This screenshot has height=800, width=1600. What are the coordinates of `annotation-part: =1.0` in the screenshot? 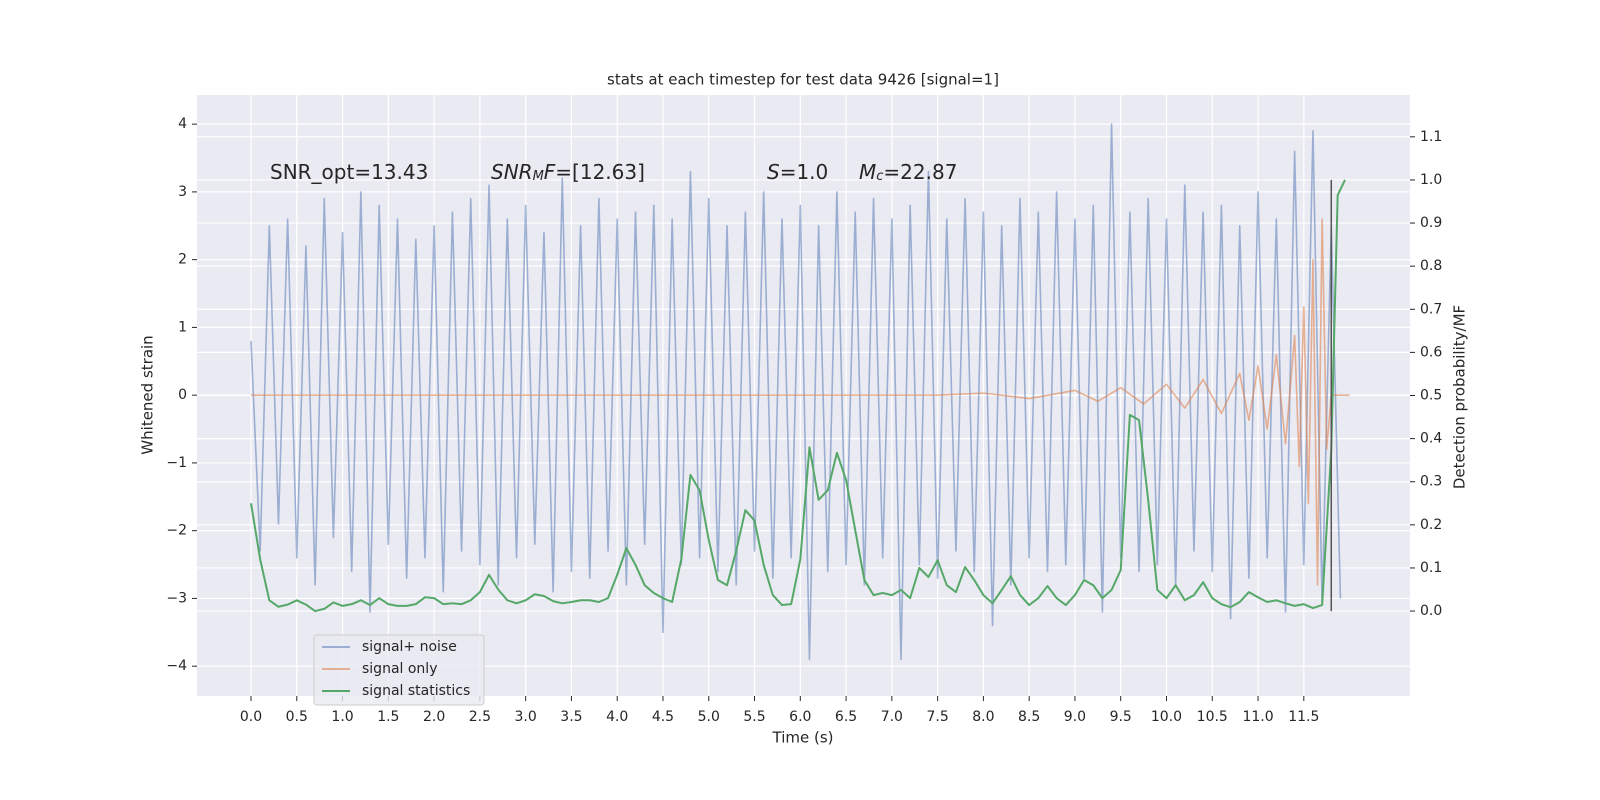 It's located at (804, 172).